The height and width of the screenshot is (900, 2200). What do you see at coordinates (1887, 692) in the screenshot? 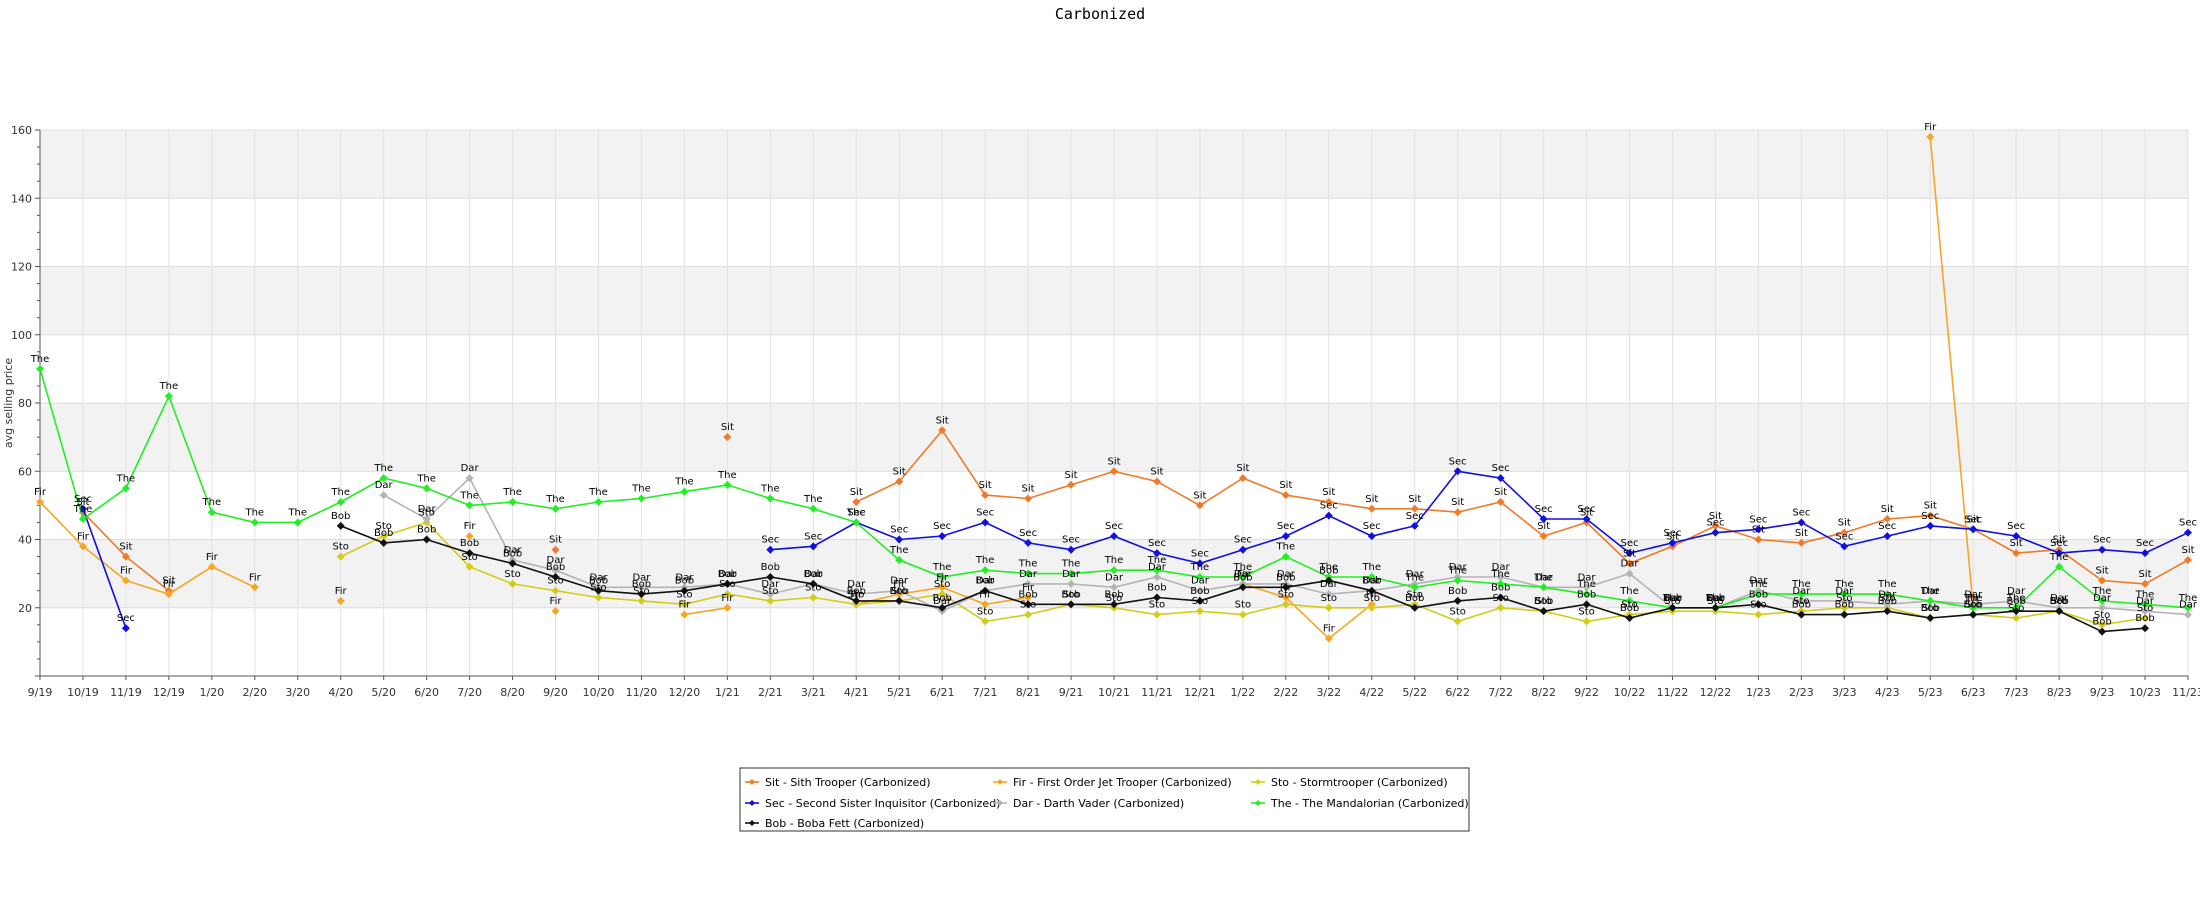
I see `x-tick-label: 4/23` at bounding box center [1887, 692].